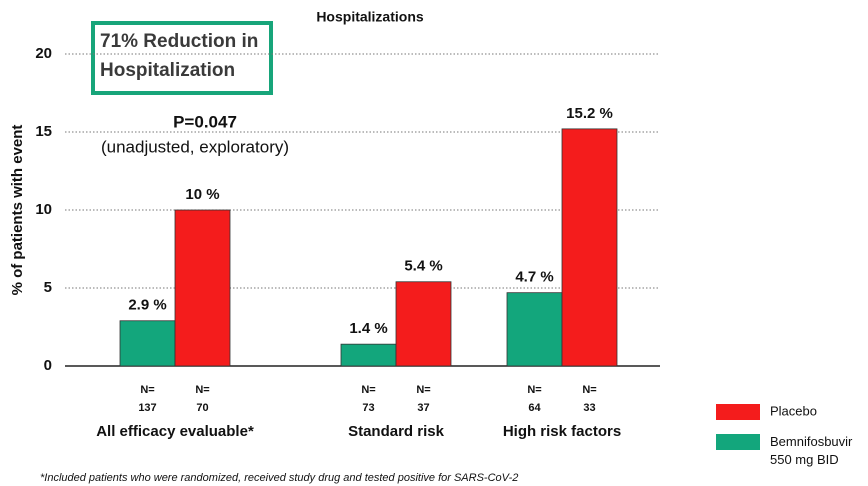 The height and width of the screenshot is (486, 868). What do you see at coordinates (368, 408) in the screenshot?
I see `n-value: 73` at bounding box center [368, 408].